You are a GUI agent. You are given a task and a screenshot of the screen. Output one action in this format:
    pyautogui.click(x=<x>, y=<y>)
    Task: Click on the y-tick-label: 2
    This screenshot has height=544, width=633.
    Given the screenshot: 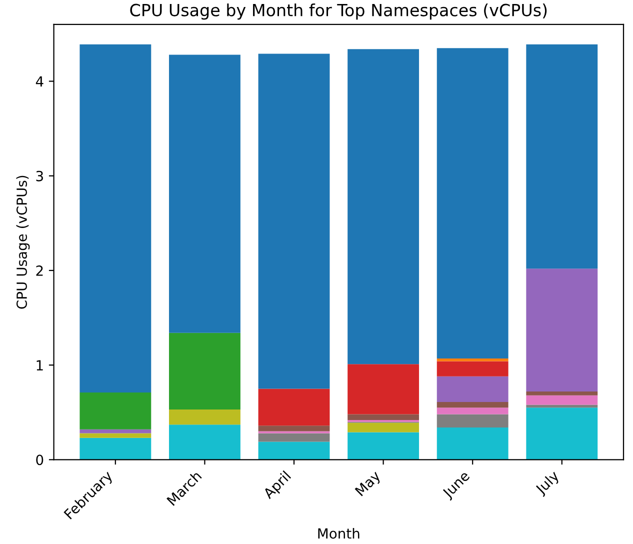 What is the action you would take?
    pyautogui.click(x=39, y=270)
    